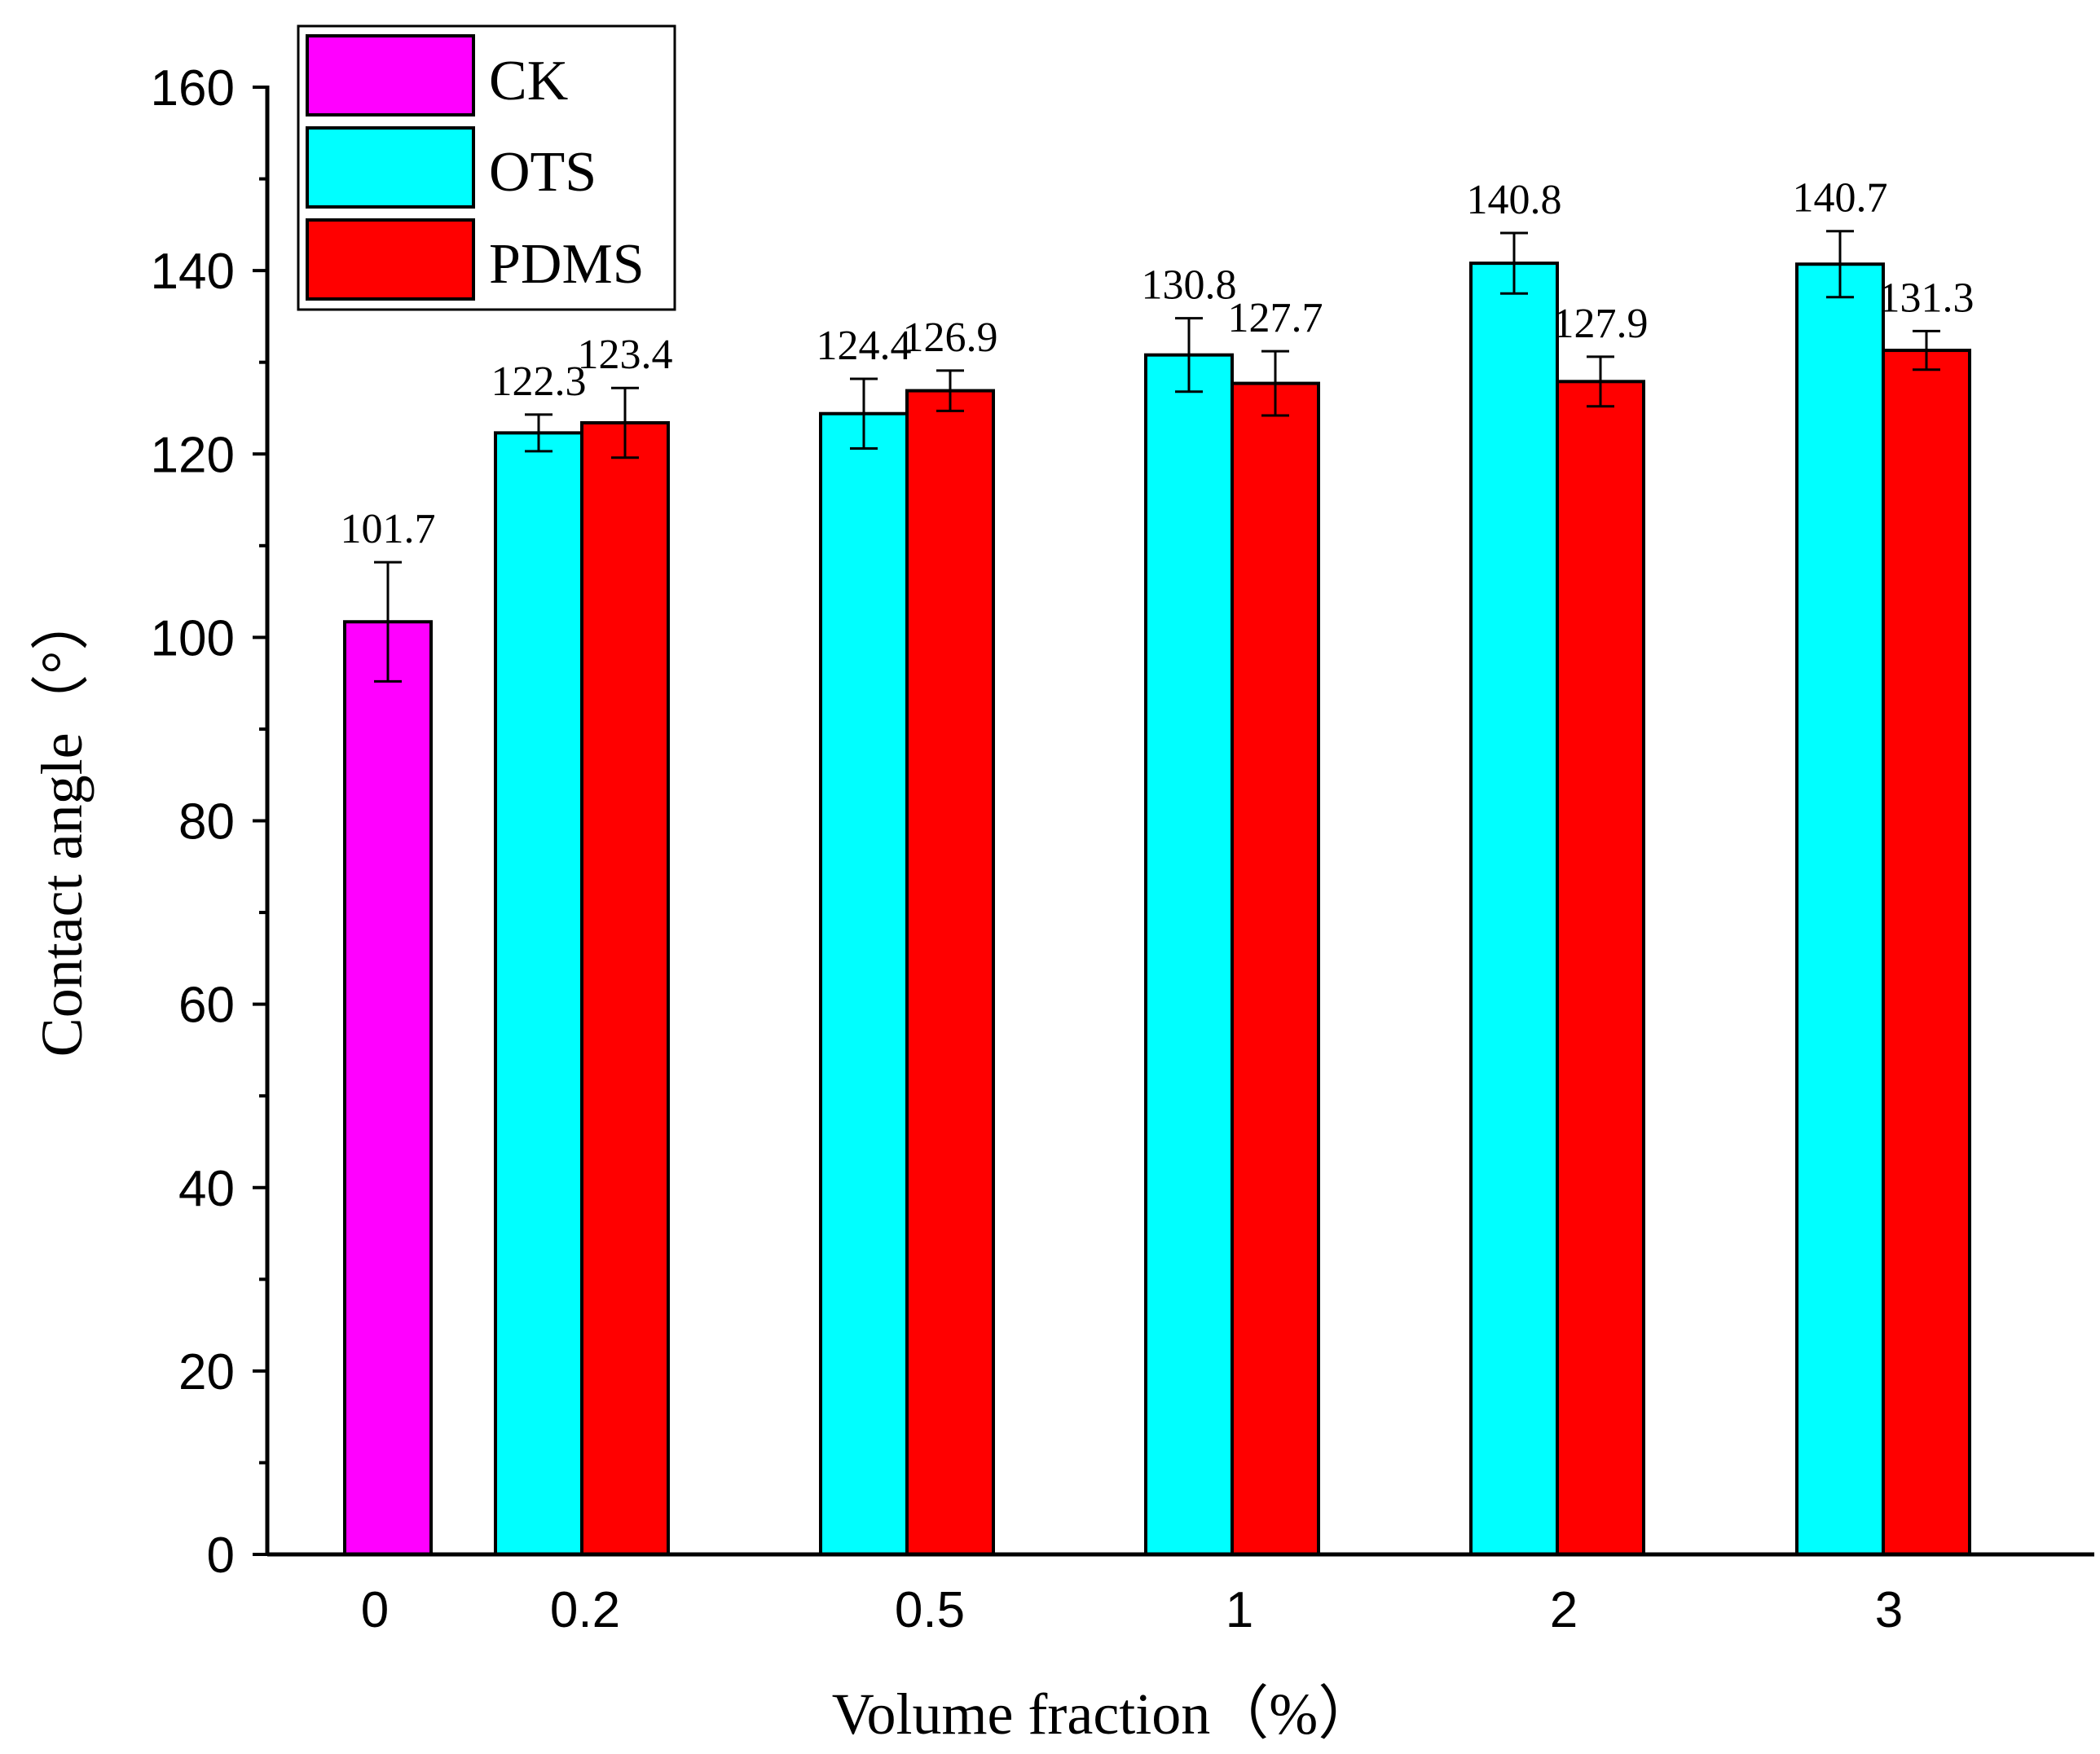  Describe the element at coordinates (1840, 198) in the screenshot. I see `data-label-ots-3: 140.7` at that location.